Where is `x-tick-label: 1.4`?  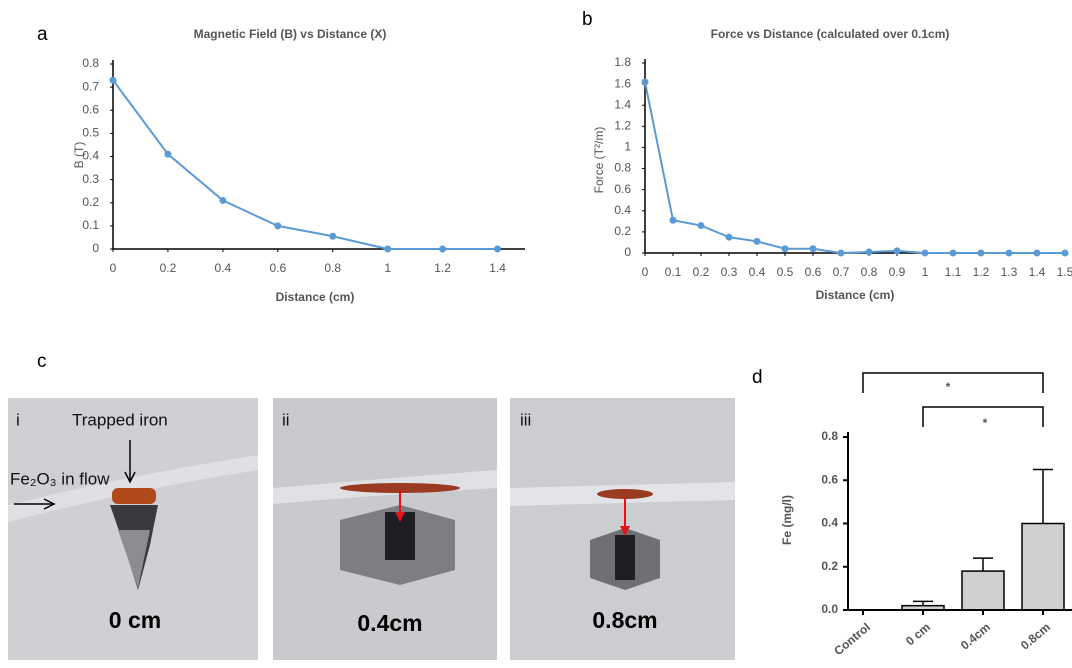 x-tick-label: 1.4 is located at coordinates (497, 268).